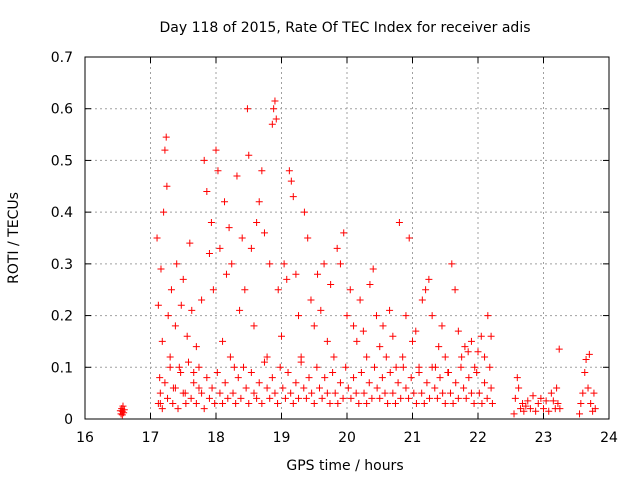 This screenshot has height=480, width=640. What do you see at coordinates (62, 110) in the screenshot?
I see `y-tick-label: 0.6` at bounding box center [62, 110].